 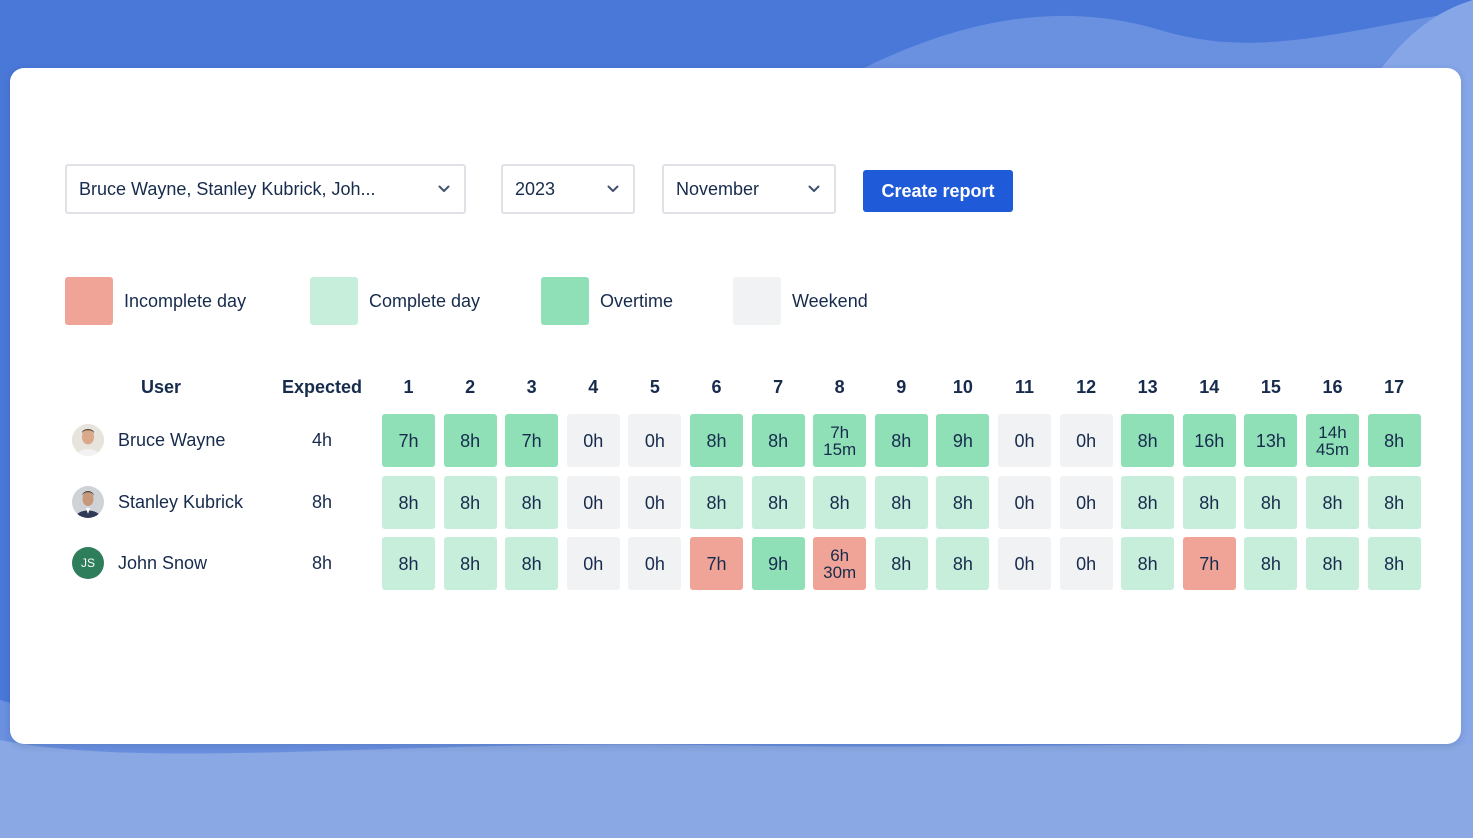 I want to click on day-cell: 14h 45m, so click(x=1332, y=440).